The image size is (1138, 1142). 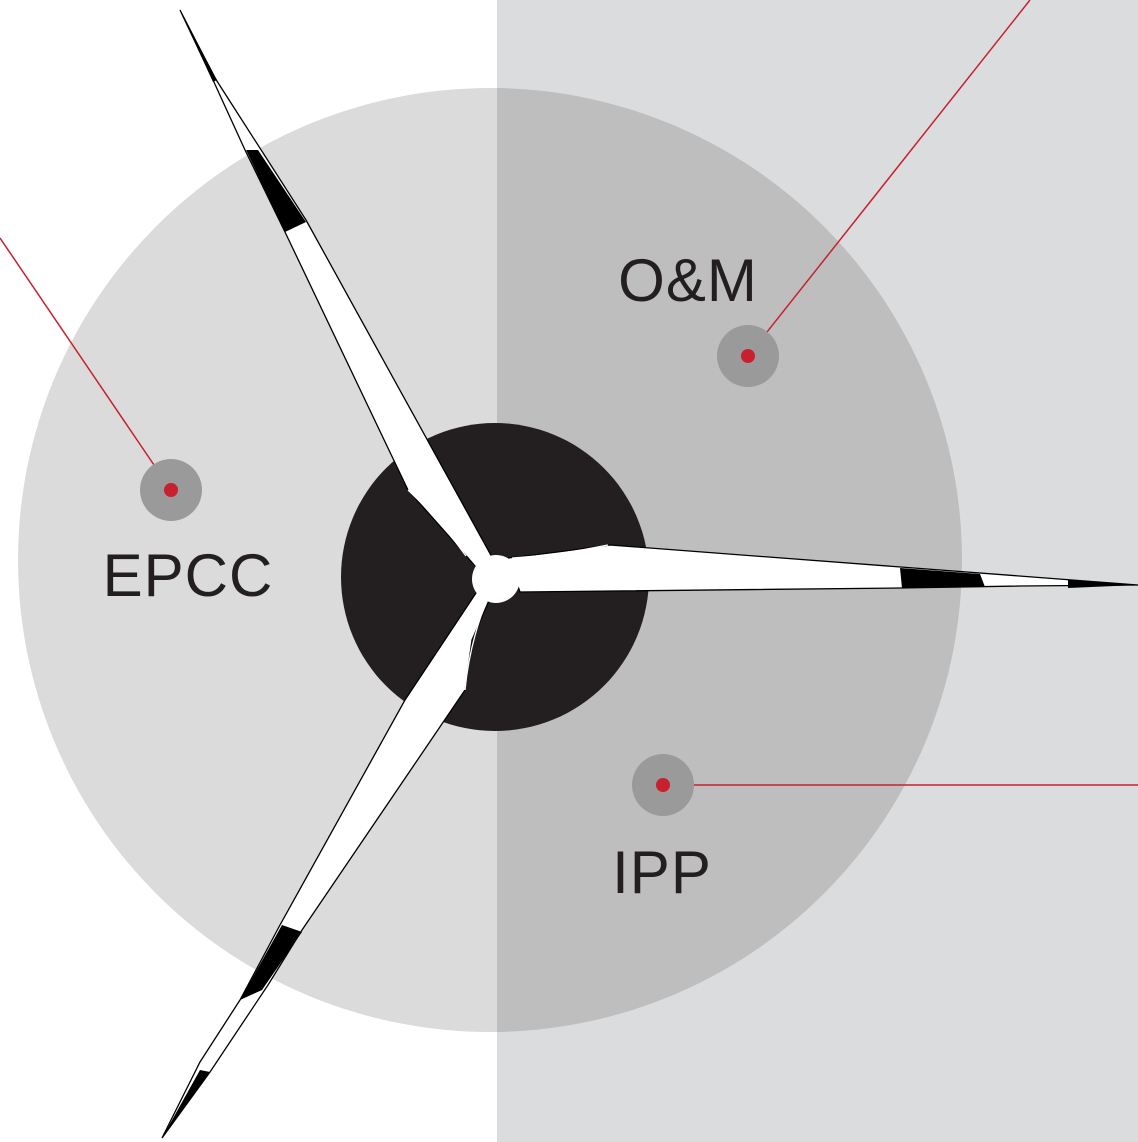 I want to click on lower-blade-band, so click(x=271, y=962).